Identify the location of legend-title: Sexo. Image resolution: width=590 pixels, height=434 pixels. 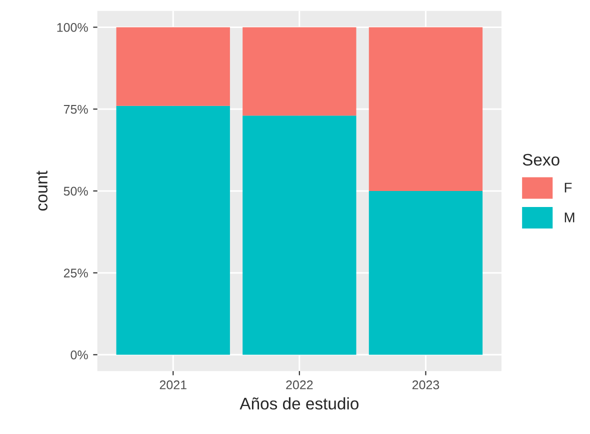
(541, 160).